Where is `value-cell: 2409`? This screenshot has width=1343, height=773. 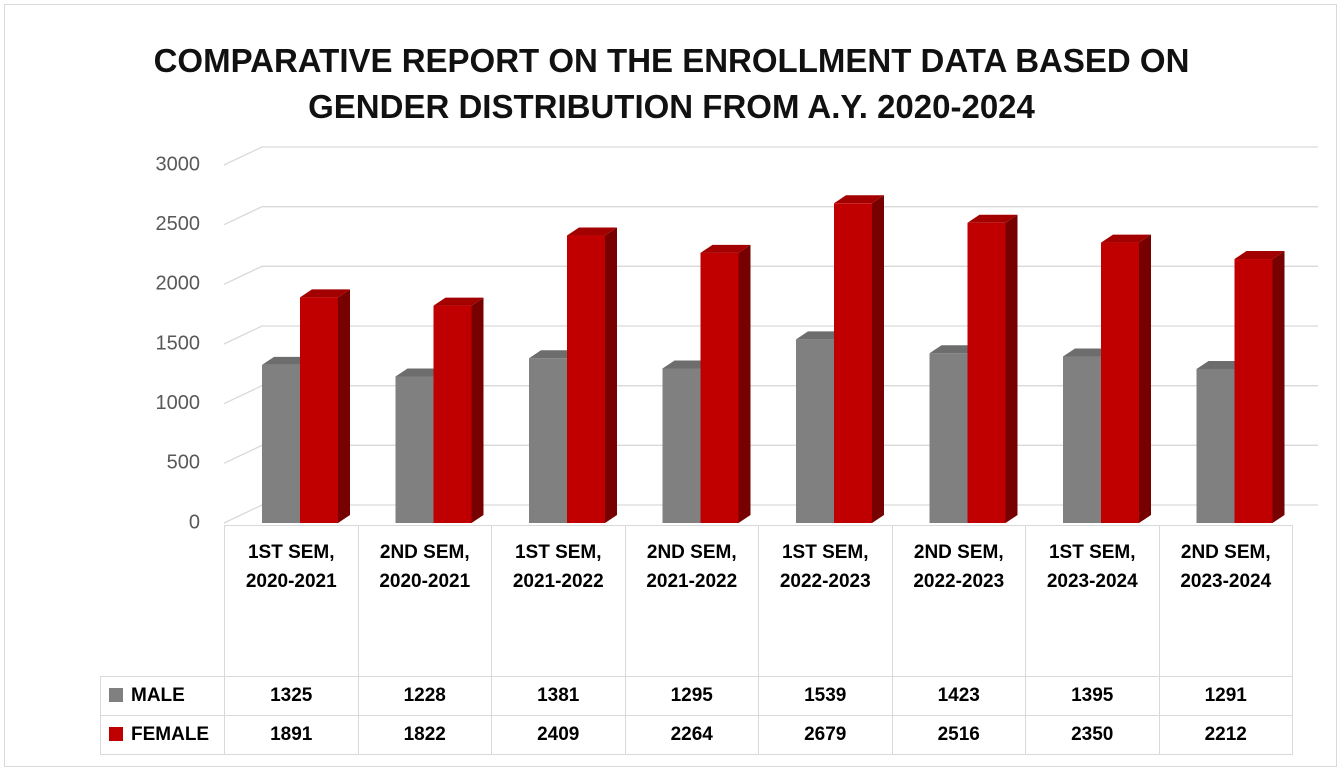
value-cell: 2409 is located at coordinates (558, 735).